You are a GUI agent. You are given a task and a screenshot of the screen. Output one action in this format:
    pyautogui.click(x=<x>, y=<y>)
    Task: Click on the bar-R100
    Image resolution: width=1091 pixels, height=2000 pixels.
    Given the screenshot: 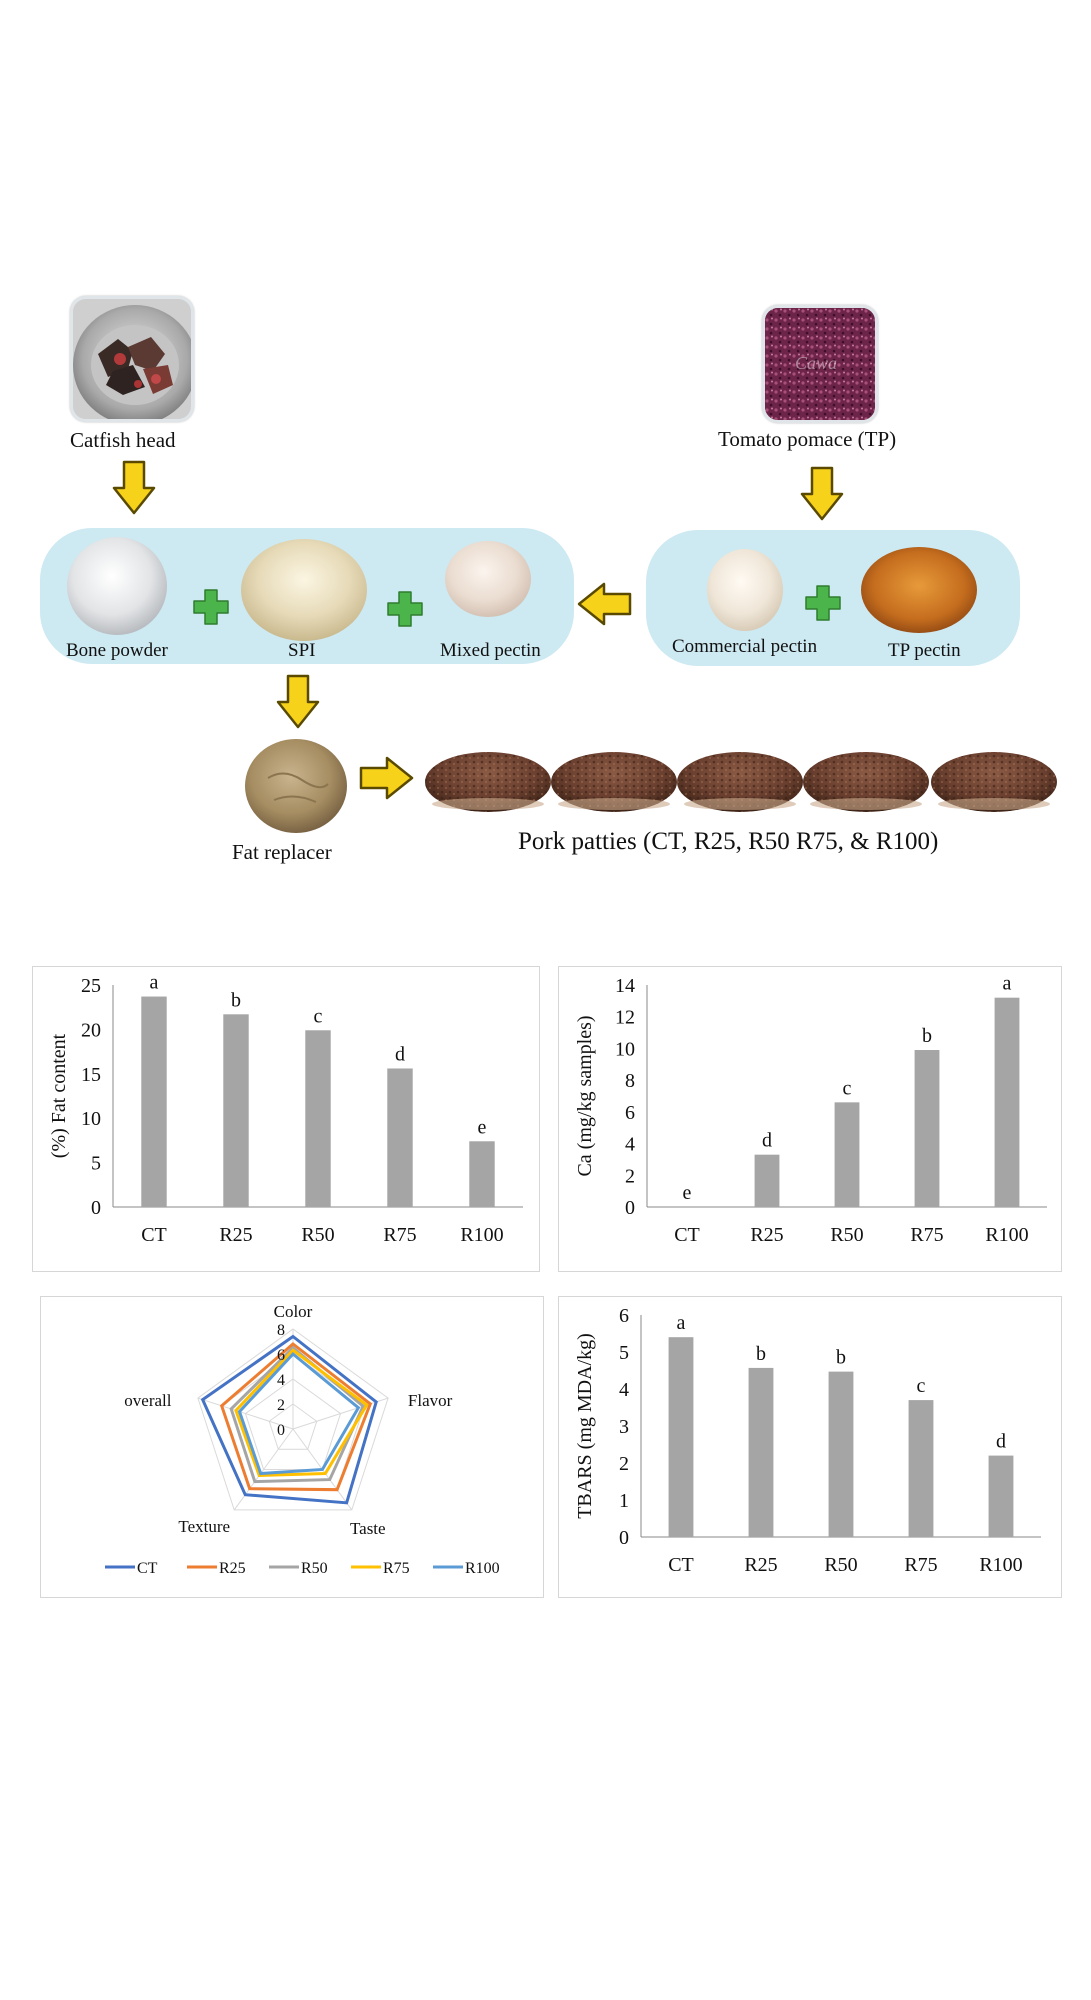 What is the action you would take?
    pyautogui.click(x=1007, y=1102)
    